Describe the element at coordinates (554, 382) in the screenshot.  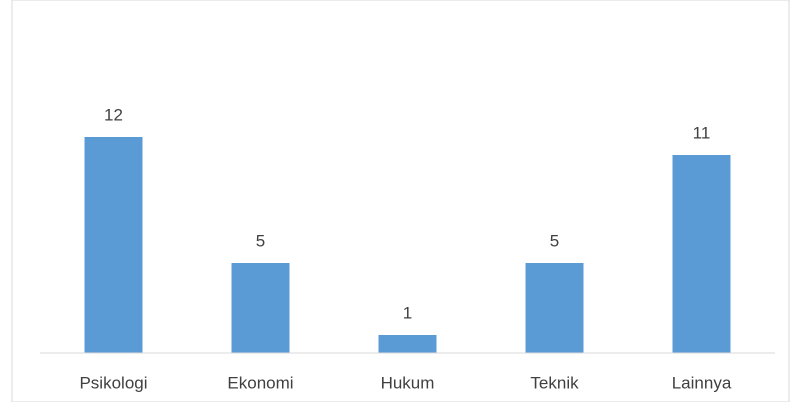
I see `x-tick-label: Teknik` at that location.